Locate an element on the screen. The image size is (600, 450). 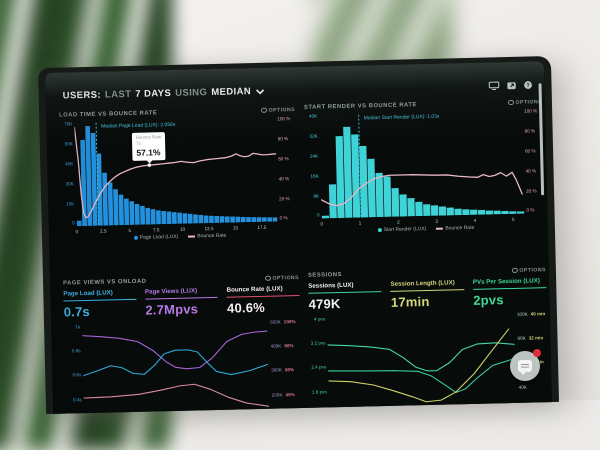
metric-label: PVs Per Session (LUX) is located at coordinates (510, 283).